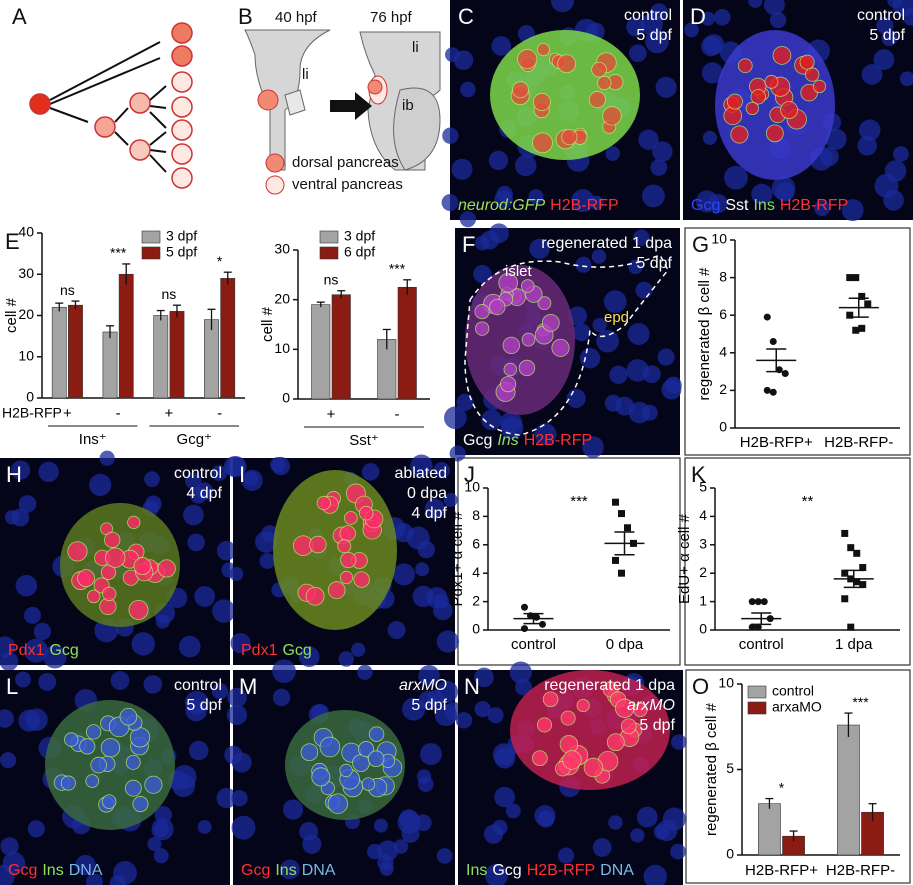  Describe the element at coordinates (703, 572) in the screenshot. I see `y-tick-label: 2` at that location.